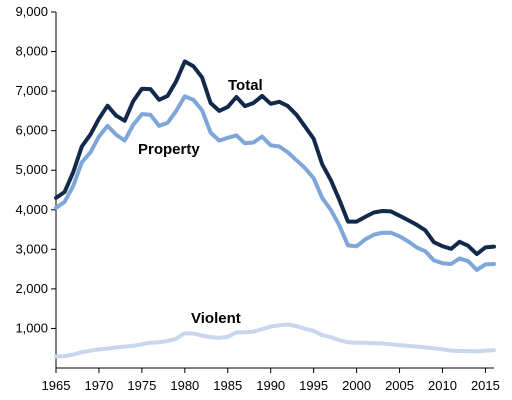 The height and width of the screenshot is (400, 512). I want to click on x-tick-label: 1970, so click(98, 385).